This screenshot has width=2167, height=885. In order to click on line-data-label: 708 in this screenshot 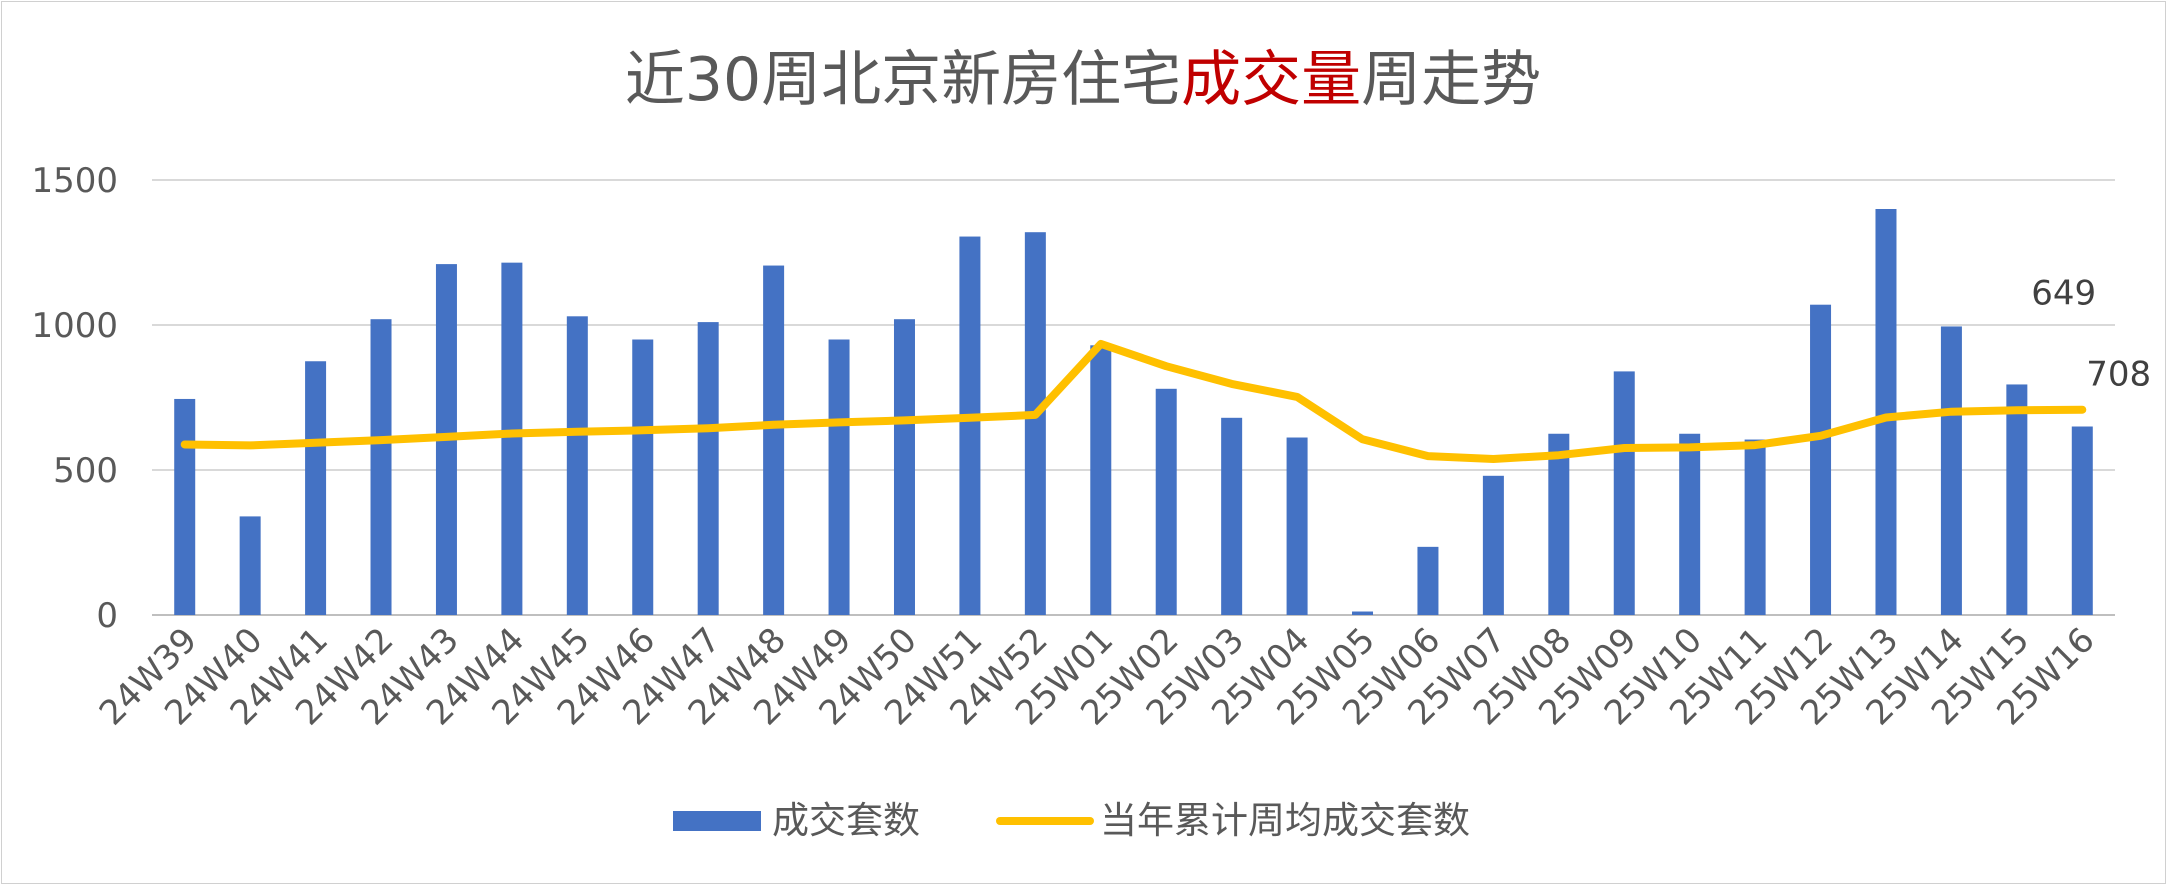, I will do `click(2118, 375)`.